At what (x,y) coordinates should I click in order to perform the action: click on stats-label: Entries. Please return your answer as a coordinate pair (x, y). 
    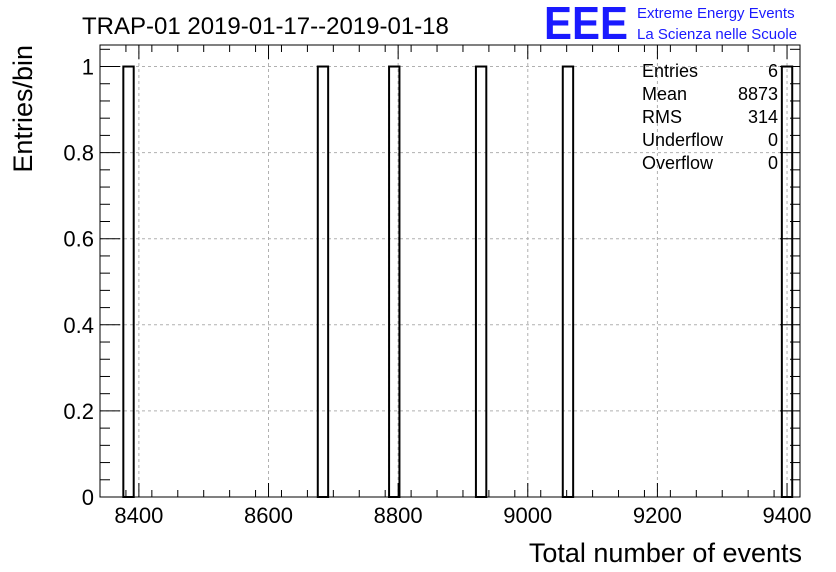
    Looking at the image, I should click on (670, 71).